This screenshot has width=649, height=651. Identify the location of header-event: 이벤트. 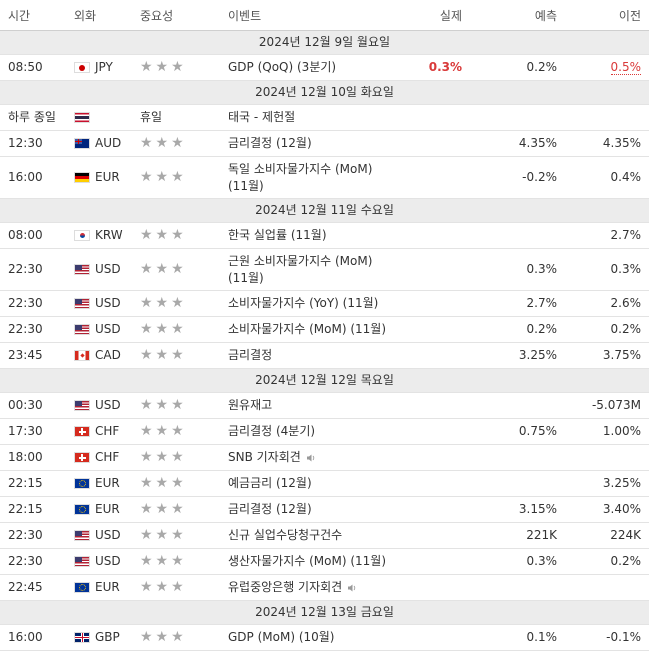
(309, 15).